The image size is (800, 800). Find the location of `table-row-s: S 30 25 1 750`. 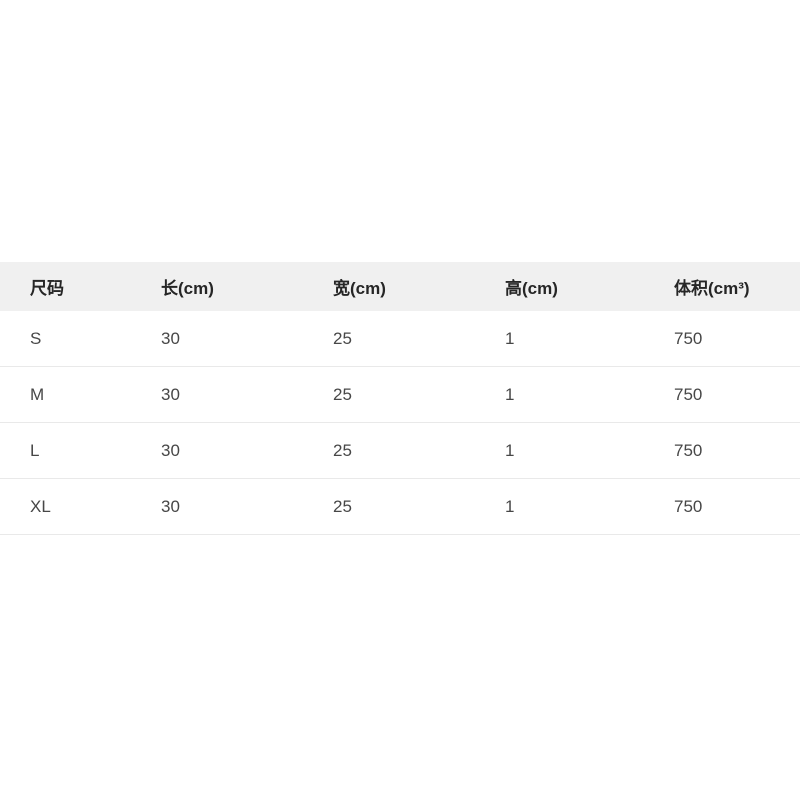

table-row-s: S 30 25 1 750 is located at coordinates (400, 339).